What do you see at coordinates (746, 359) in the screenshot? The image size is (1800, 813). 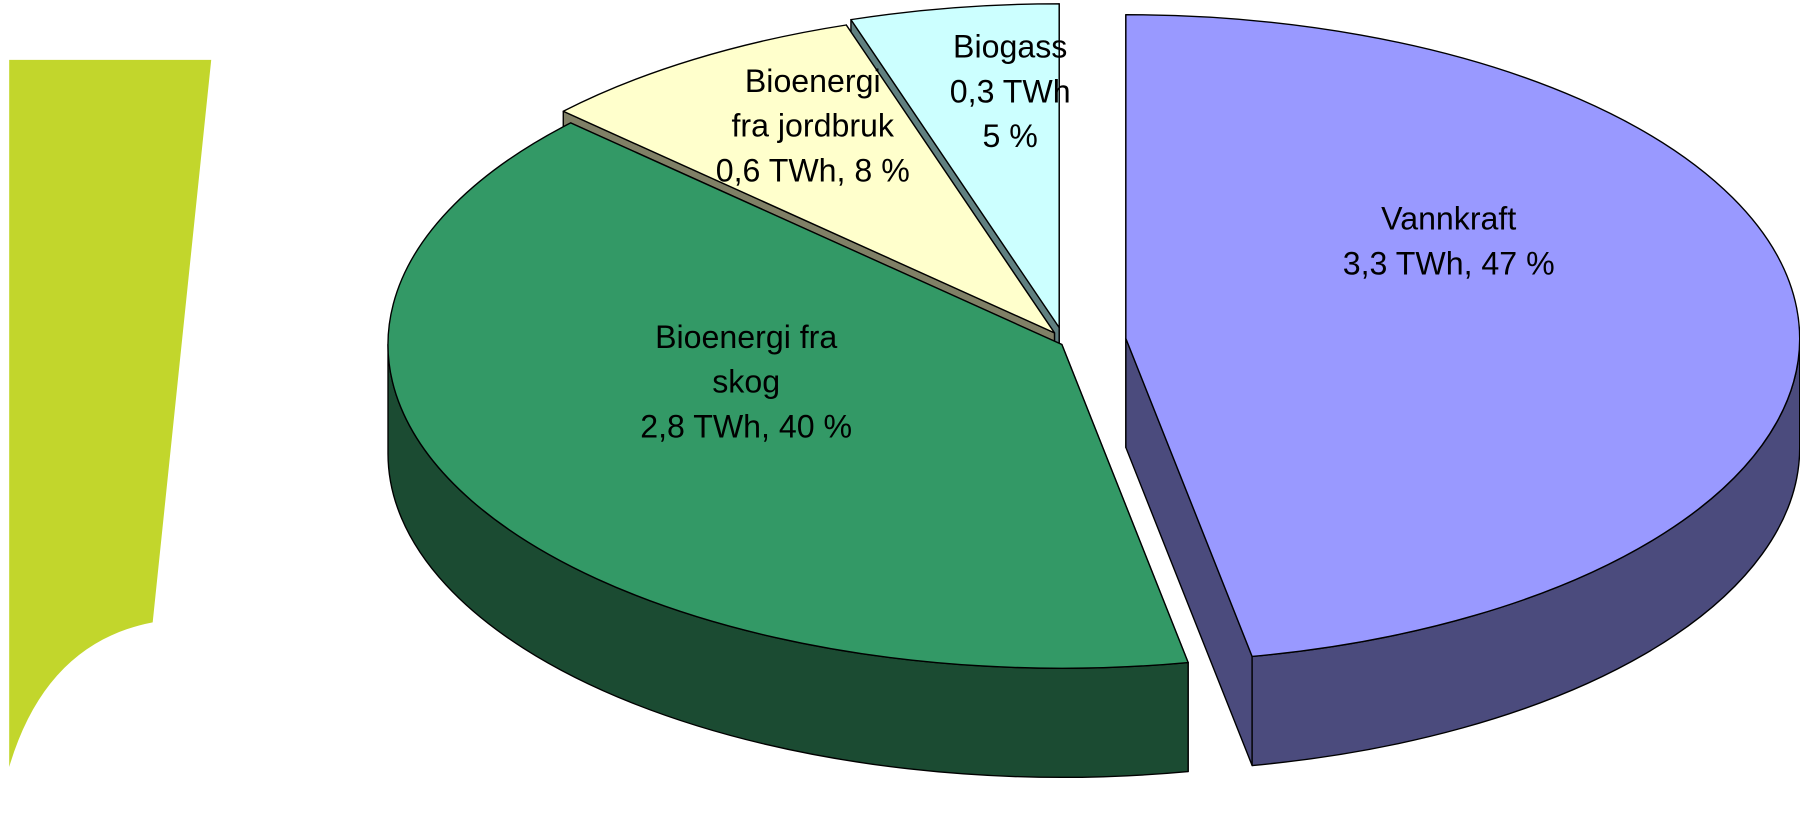 I see `slice-category-label: Bioenergi fra skog` at bounding box center [746, 359].